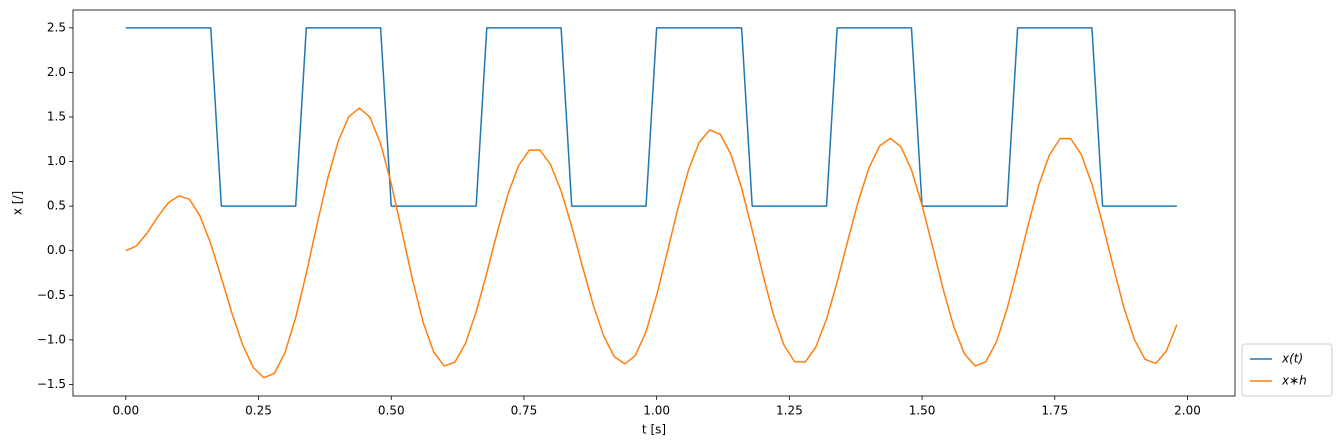  What do you see at coordinates (1054, 411) in the screenshot?
I see `x-tick-label: 1.75` at bounding box center [1054, 411].